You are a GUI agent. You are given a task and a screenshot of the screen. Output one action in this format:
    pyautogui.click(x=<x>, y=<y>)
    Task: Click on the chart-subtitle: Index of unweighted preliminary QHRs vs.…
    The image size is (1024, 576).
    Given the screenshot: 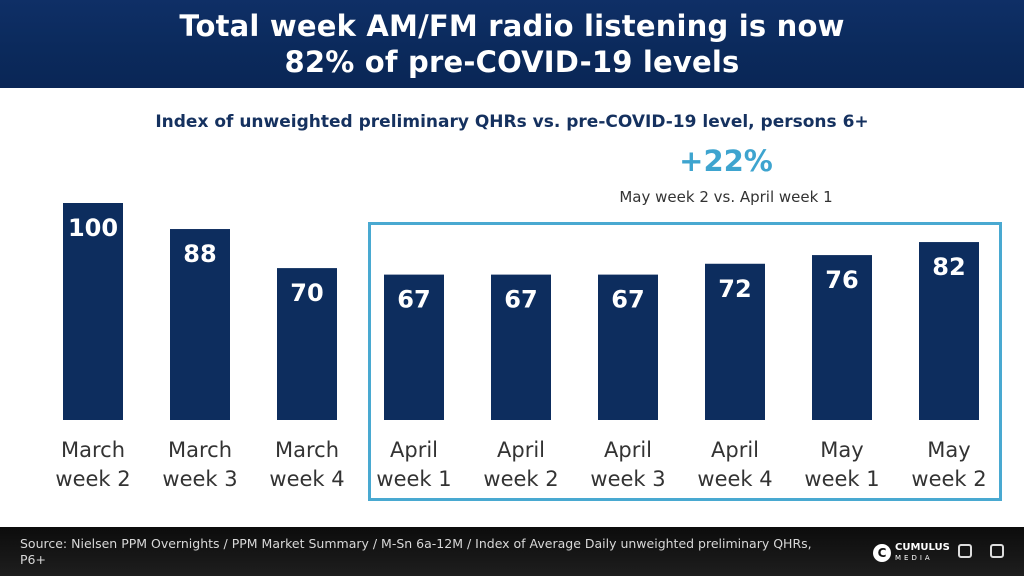 What is the action you would take?
    pyautogui.click(x=512, y=122)
    